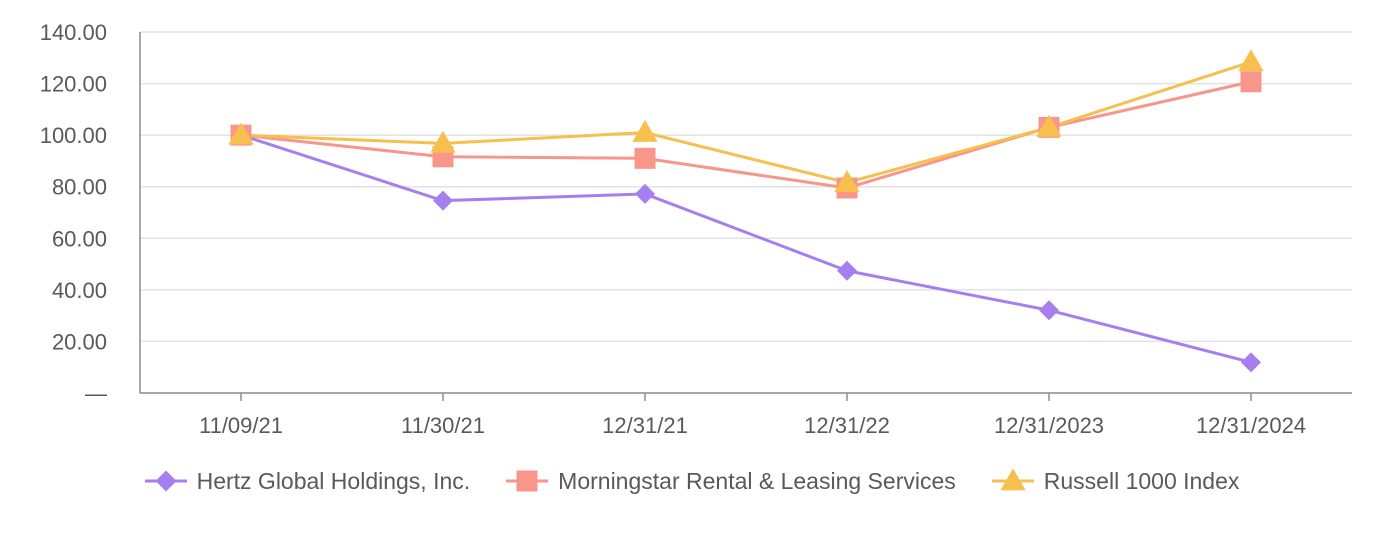 The height and width of the screenshot is (536, 1382). Describe the element at coordinates (79, 238) in the screenshot. I see `y-tick-label: 60.00` at that location.